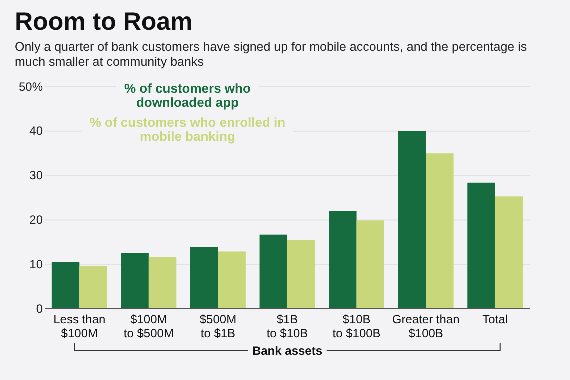  I want to click on x-tick-label: $1B to $10B, so click(287, 326).